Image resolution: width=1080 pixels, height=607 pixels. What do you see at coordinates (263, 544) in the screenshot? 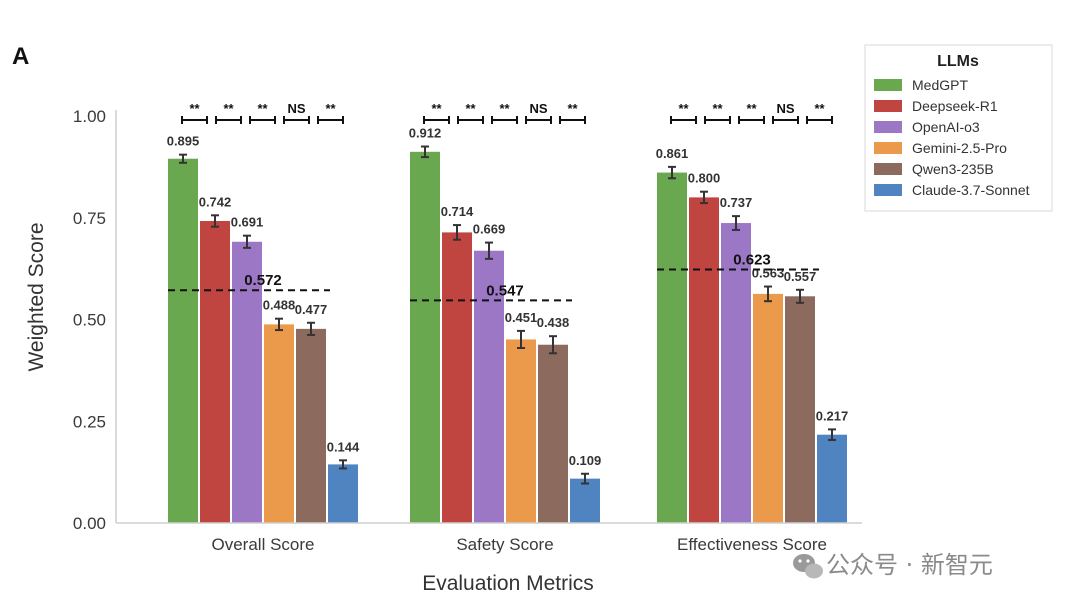
I see `x-tick-label: Overall Score` at bounding box center [263, 544].